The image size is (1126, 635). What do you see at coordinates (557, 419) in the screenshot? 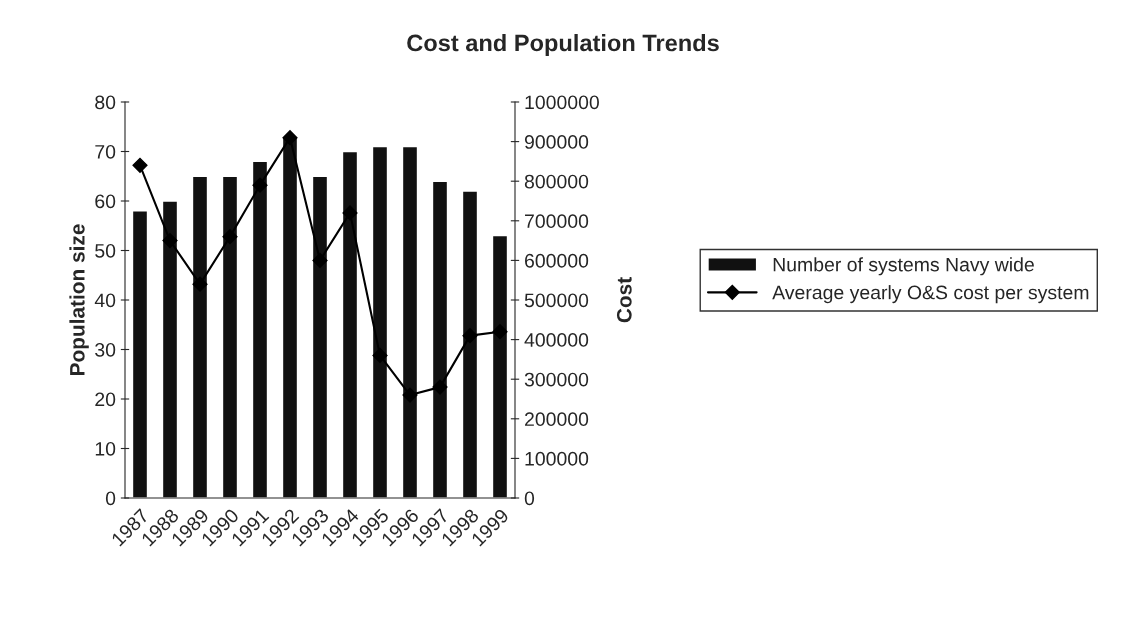
I see `y2-tick-label: 200000` at bounding box center [557, 419].